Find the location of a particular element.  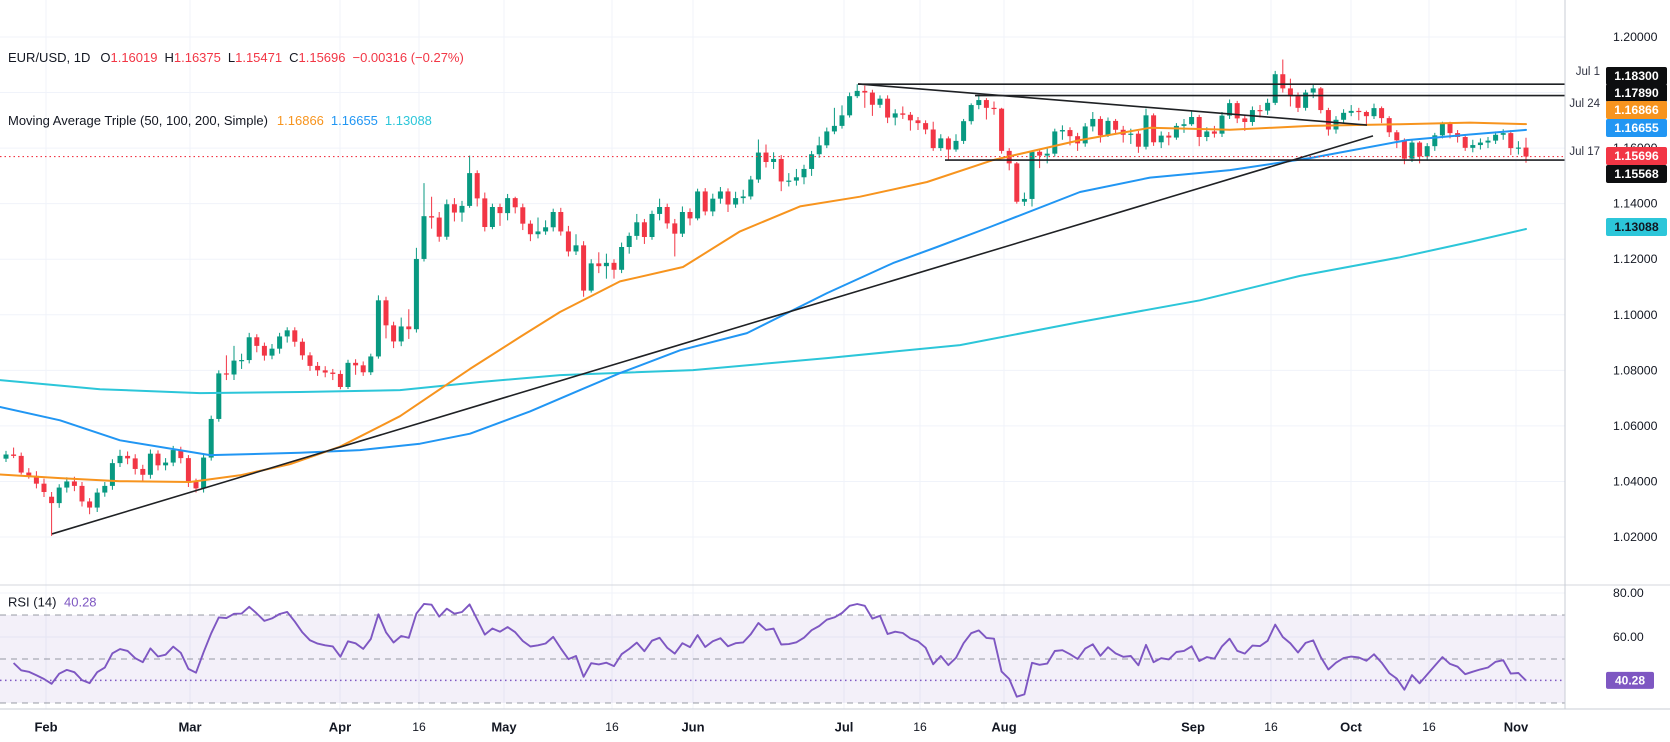

time-axis: Feb Mar Apr 16 May 16 Jun Jul 16 Aug Sep 16 Oct 16 Nov is located at coordinates (781, 727).